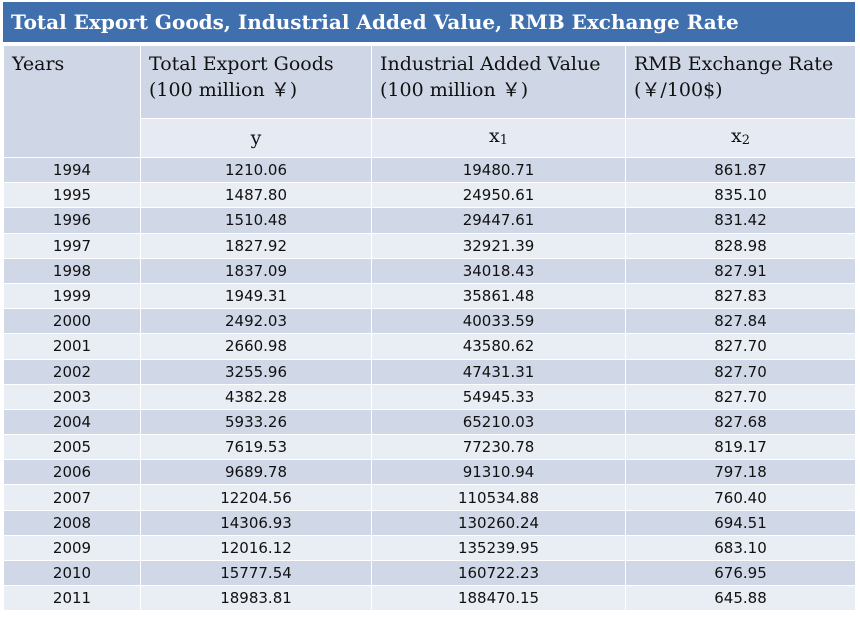 Image resolution: width=860 pixels, height=618 pixels. I want to click on header-rmb-exchange-rate-label: RMB Exchange Rate, so click(734, 64).